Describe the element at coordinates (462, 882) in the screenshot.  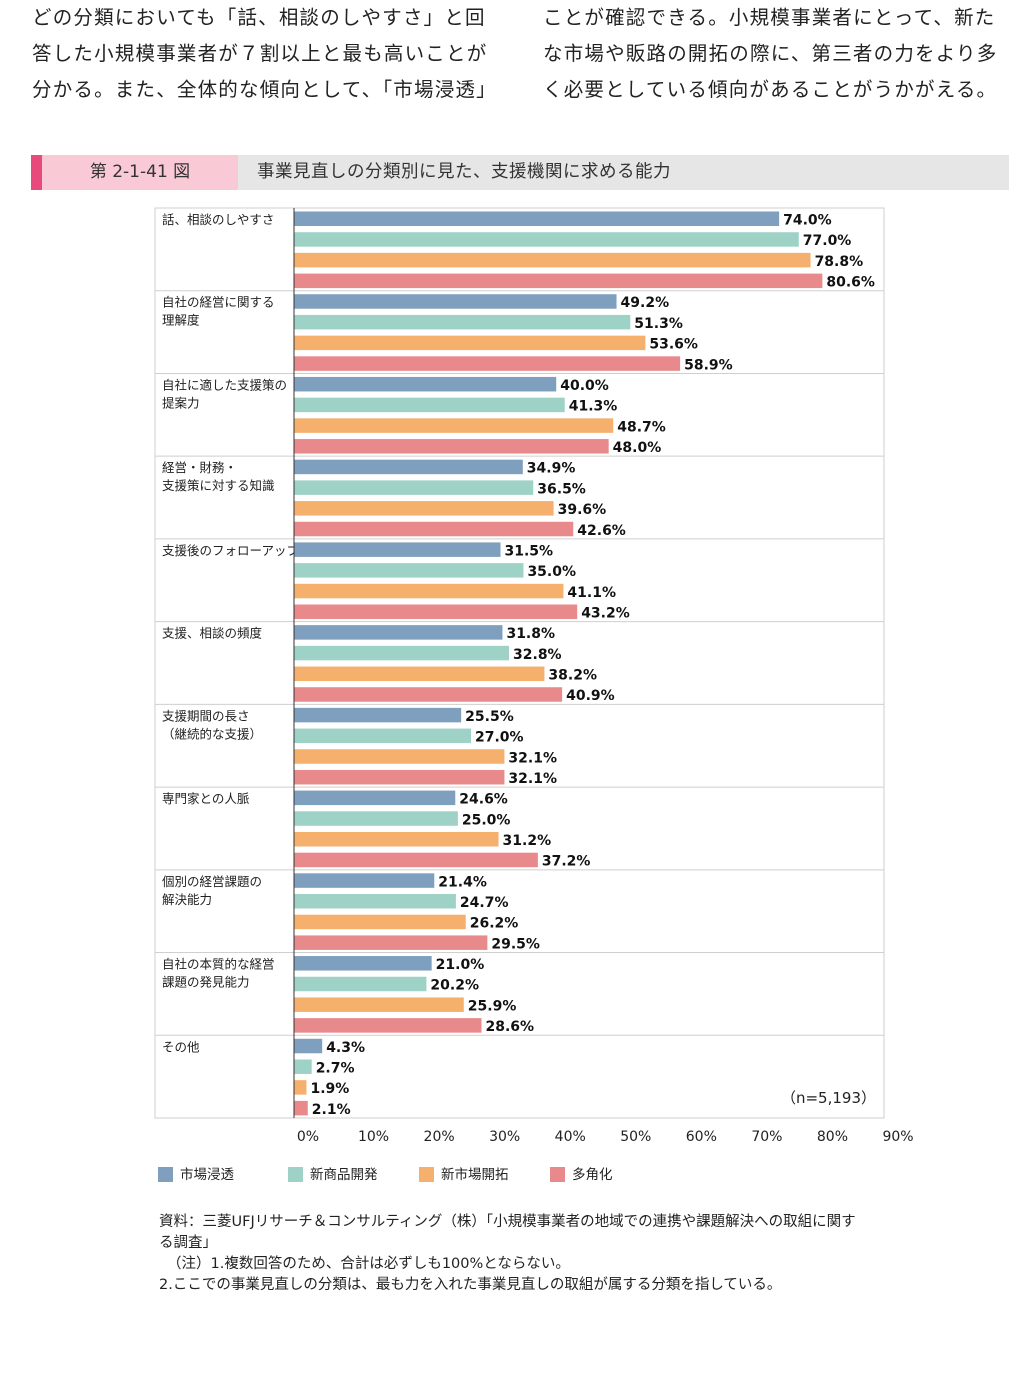
I see `data-label: 21.4%` at that location.